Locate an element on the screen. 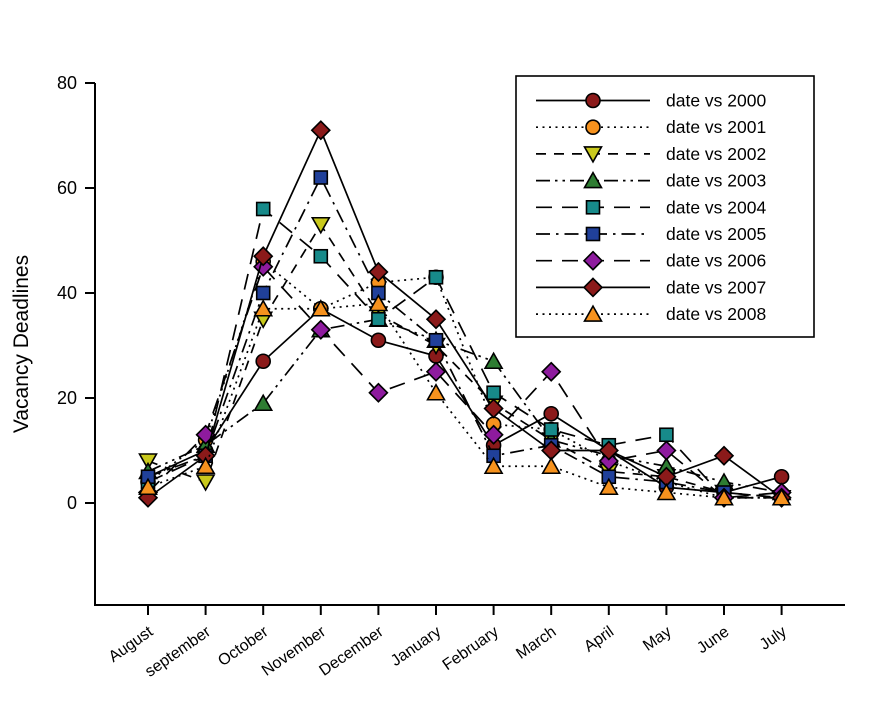 The height and width of the screenshot is (723, 886). x-tick-label: June is located at coordinates (713, 640).